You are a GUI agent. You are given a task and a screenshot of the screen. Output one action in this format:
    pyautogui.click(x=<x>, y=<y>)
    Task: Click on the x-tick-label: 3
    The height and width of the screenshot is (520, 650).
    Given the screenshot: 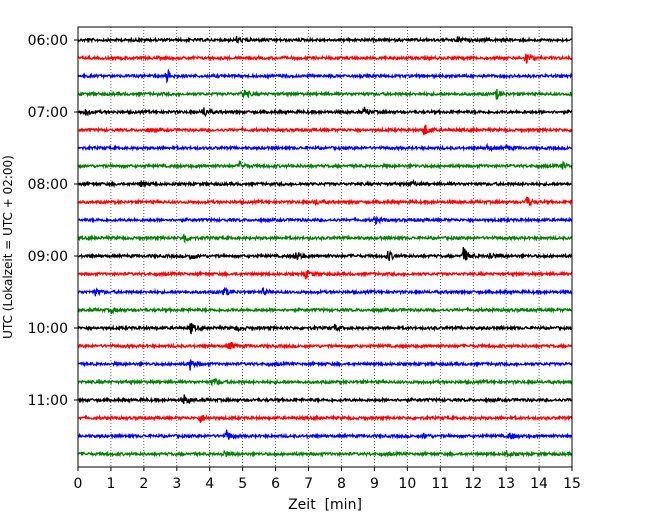 What is the action you would take?
    pyautogui.click(x=176, y=484)
    